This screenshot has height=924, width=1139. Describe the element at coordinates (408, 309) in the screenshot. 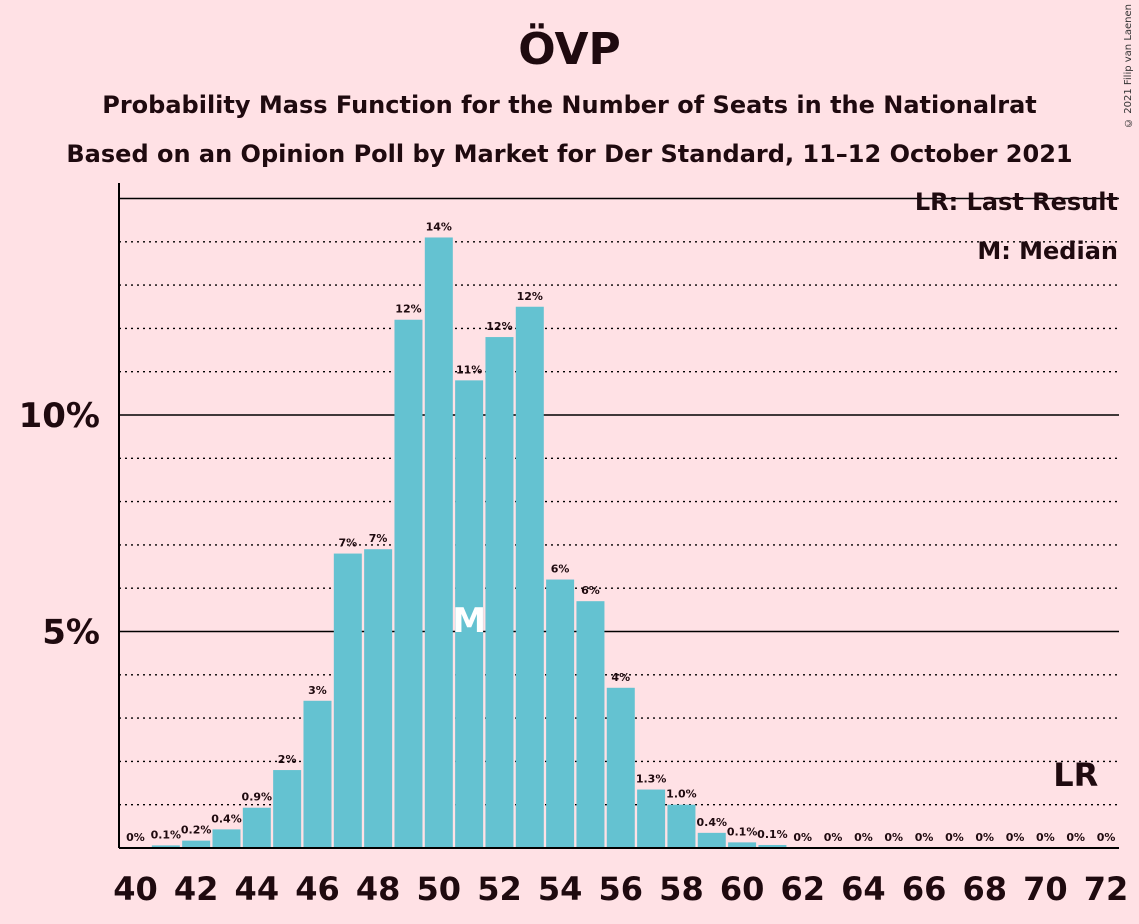

I see `data-label-49: 12%` at that location.